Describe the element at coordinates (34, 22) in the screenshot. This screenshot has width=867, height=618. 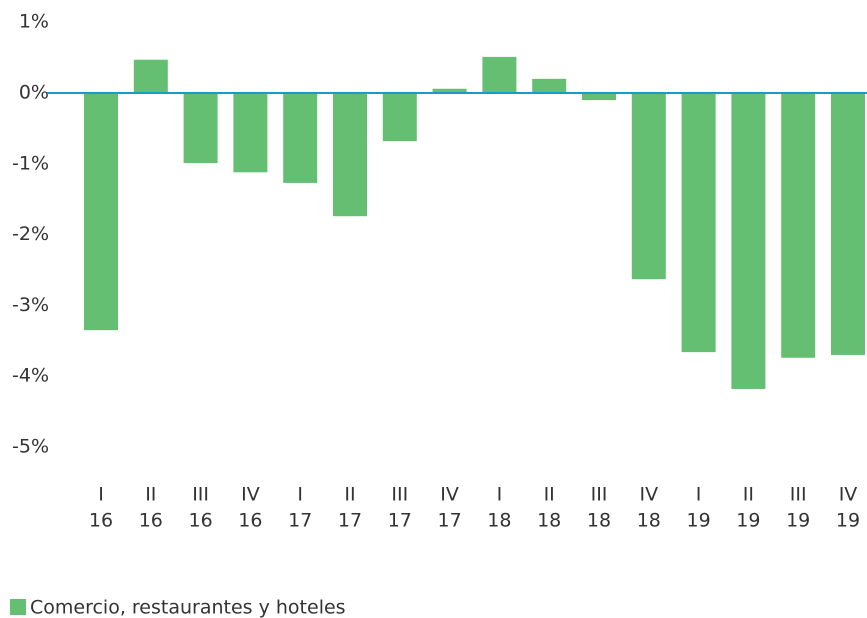
I see `y-tick-label: 1%` at that location.